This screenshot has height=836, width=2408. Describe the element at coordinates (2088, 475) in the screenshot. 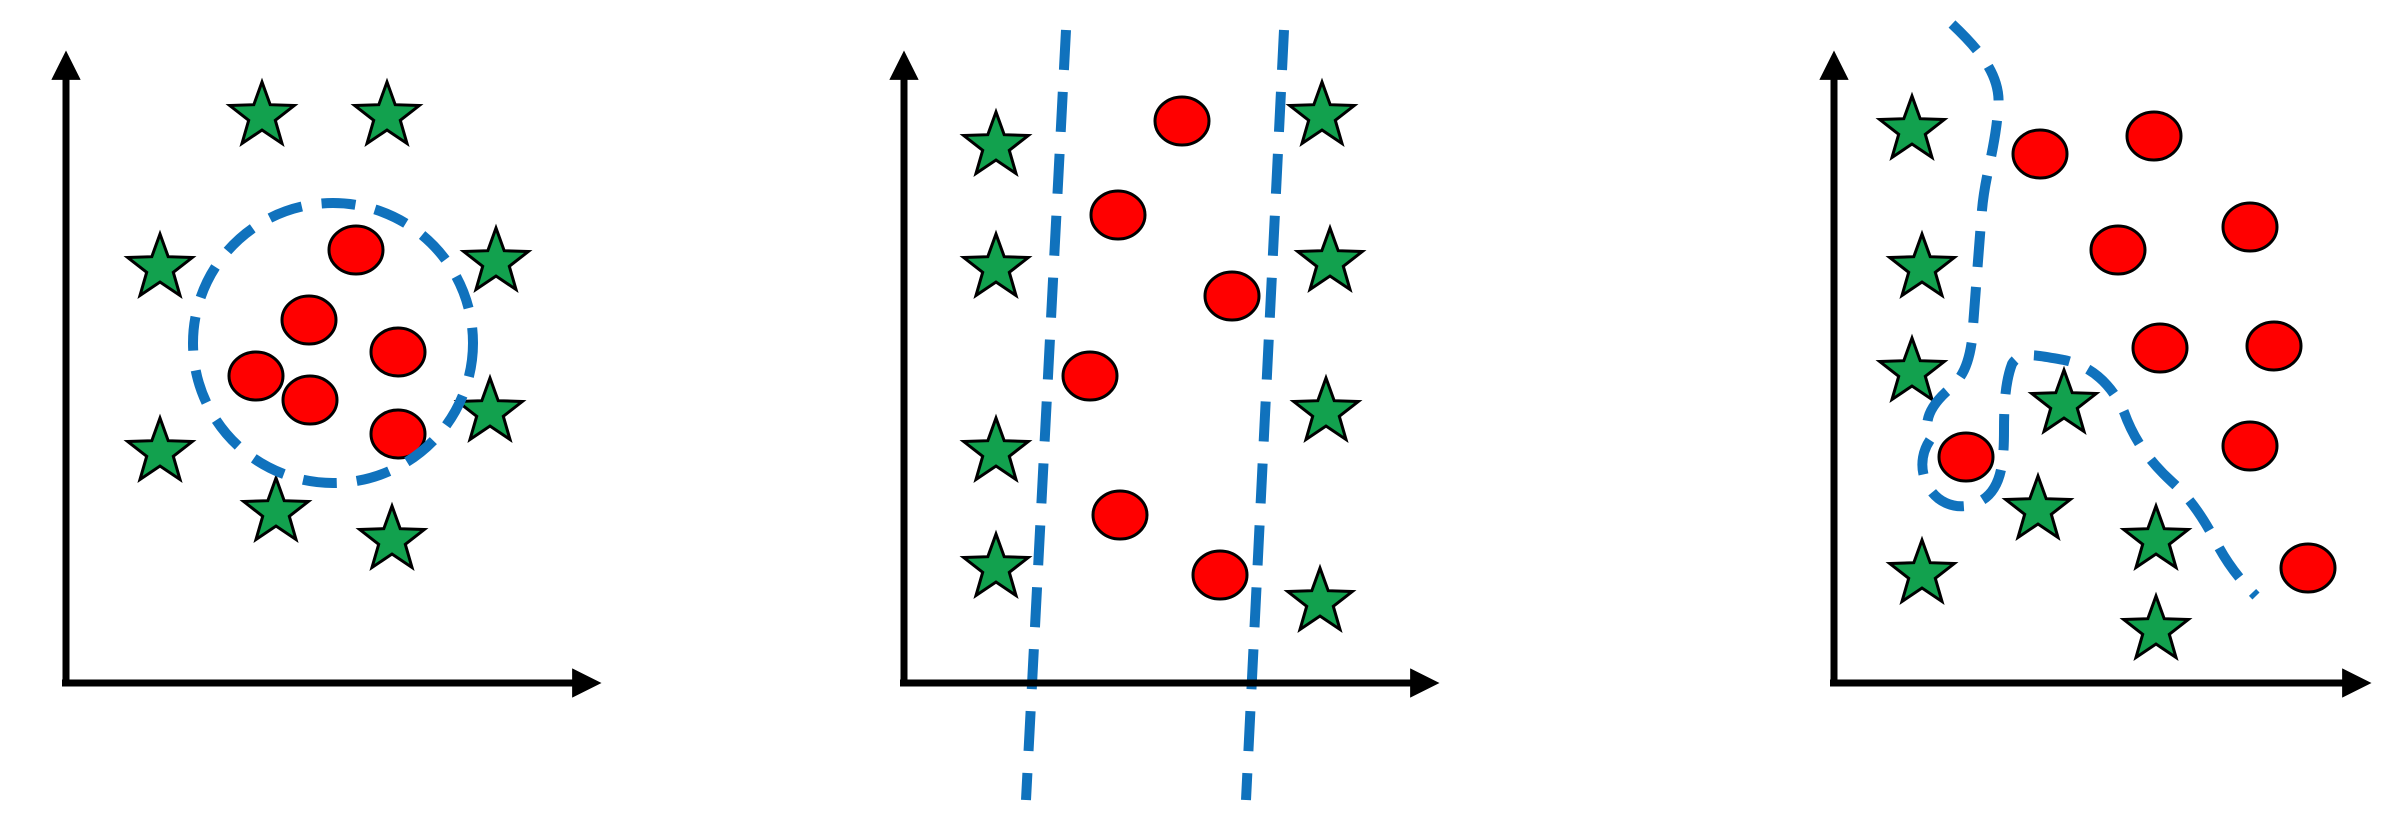

I see `decision-boundary-curve-inner` at that location.